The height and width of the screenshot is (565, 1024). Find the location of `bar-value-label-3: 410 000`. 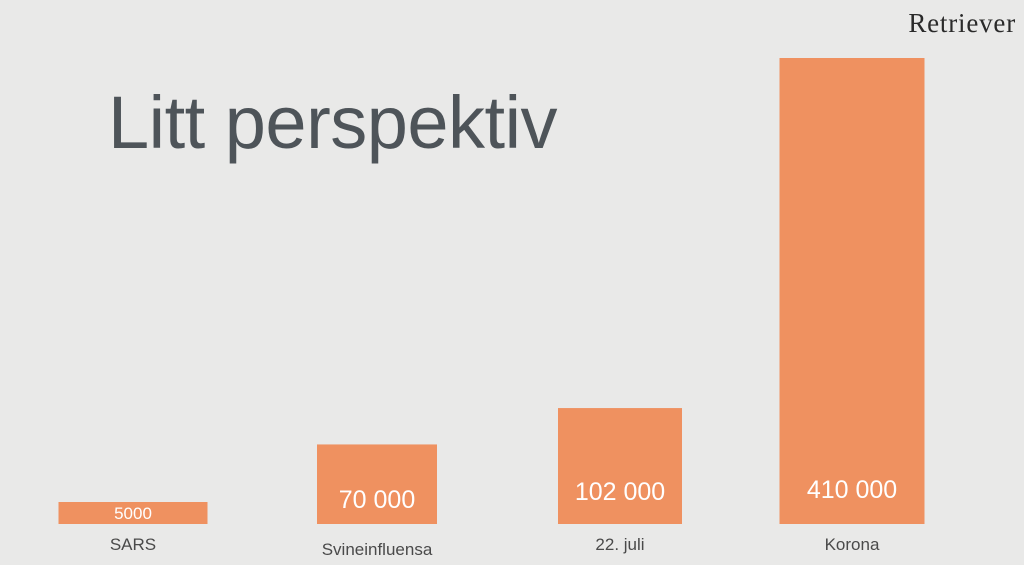

bar-value-label-3: 410 000 is located at coordinates (852, 490).